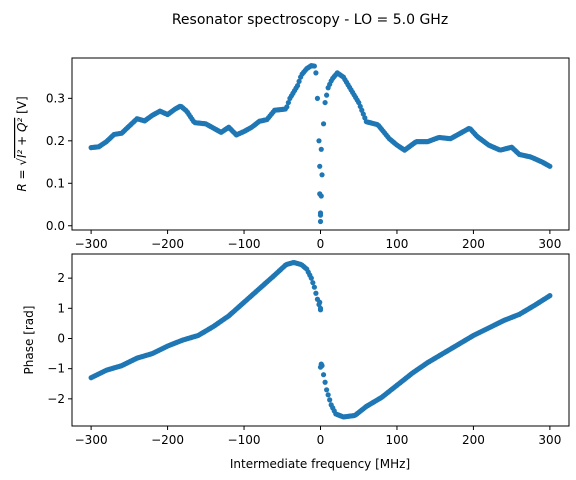 The height and width of the screenshot is (480, 576). Describe the element at coordinates (320, 464) in the screenshot. I see `x-axis-label: Intermediate frequency [MHz]` at that location.